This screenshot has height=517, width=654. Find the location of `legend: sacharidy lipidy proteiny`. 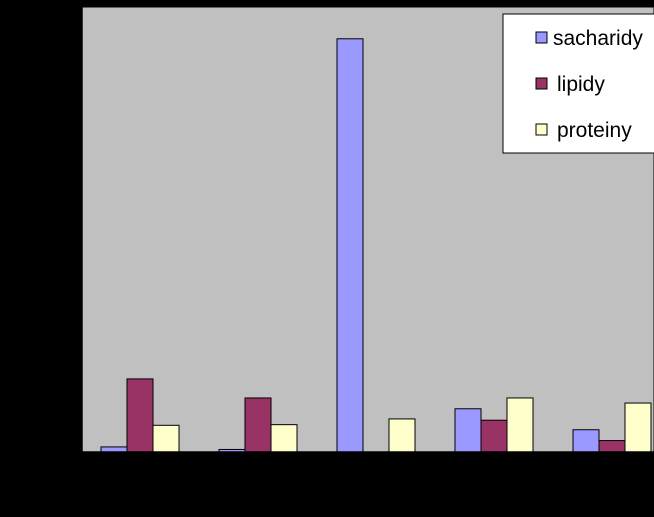

legend: sacharidy lipidy proteiny is located at coordinates (578, 83).